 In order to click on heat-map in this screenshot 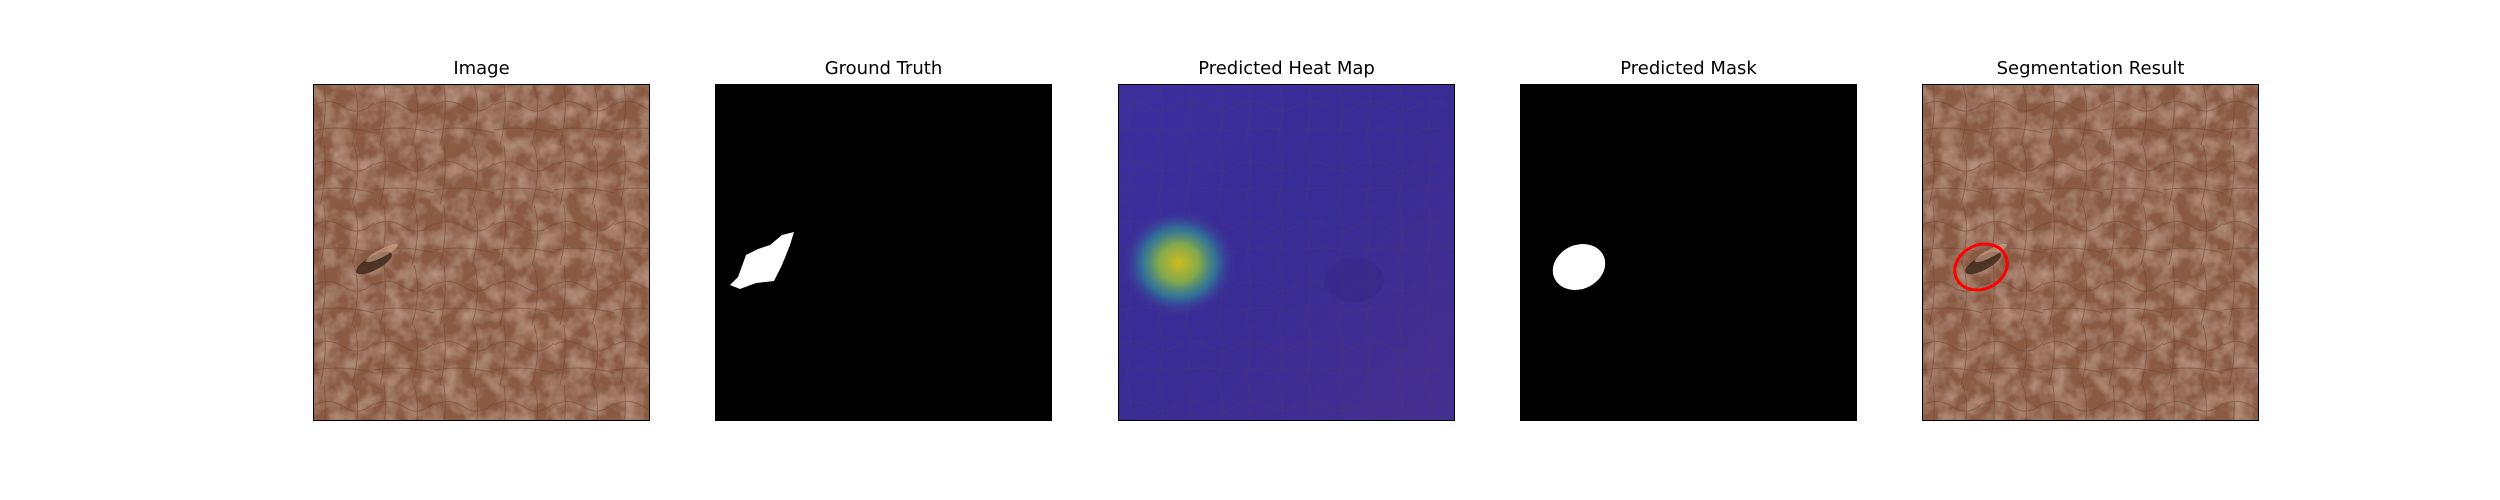, I will do `click(1286, 252)`.